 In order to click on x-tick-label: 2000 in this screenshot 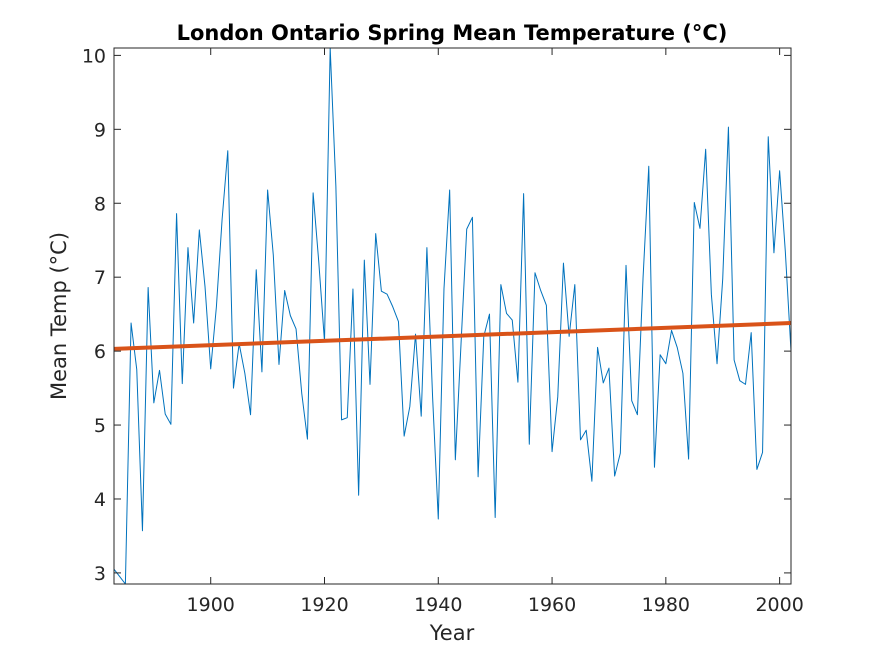, I will do `click(779, 605)`.